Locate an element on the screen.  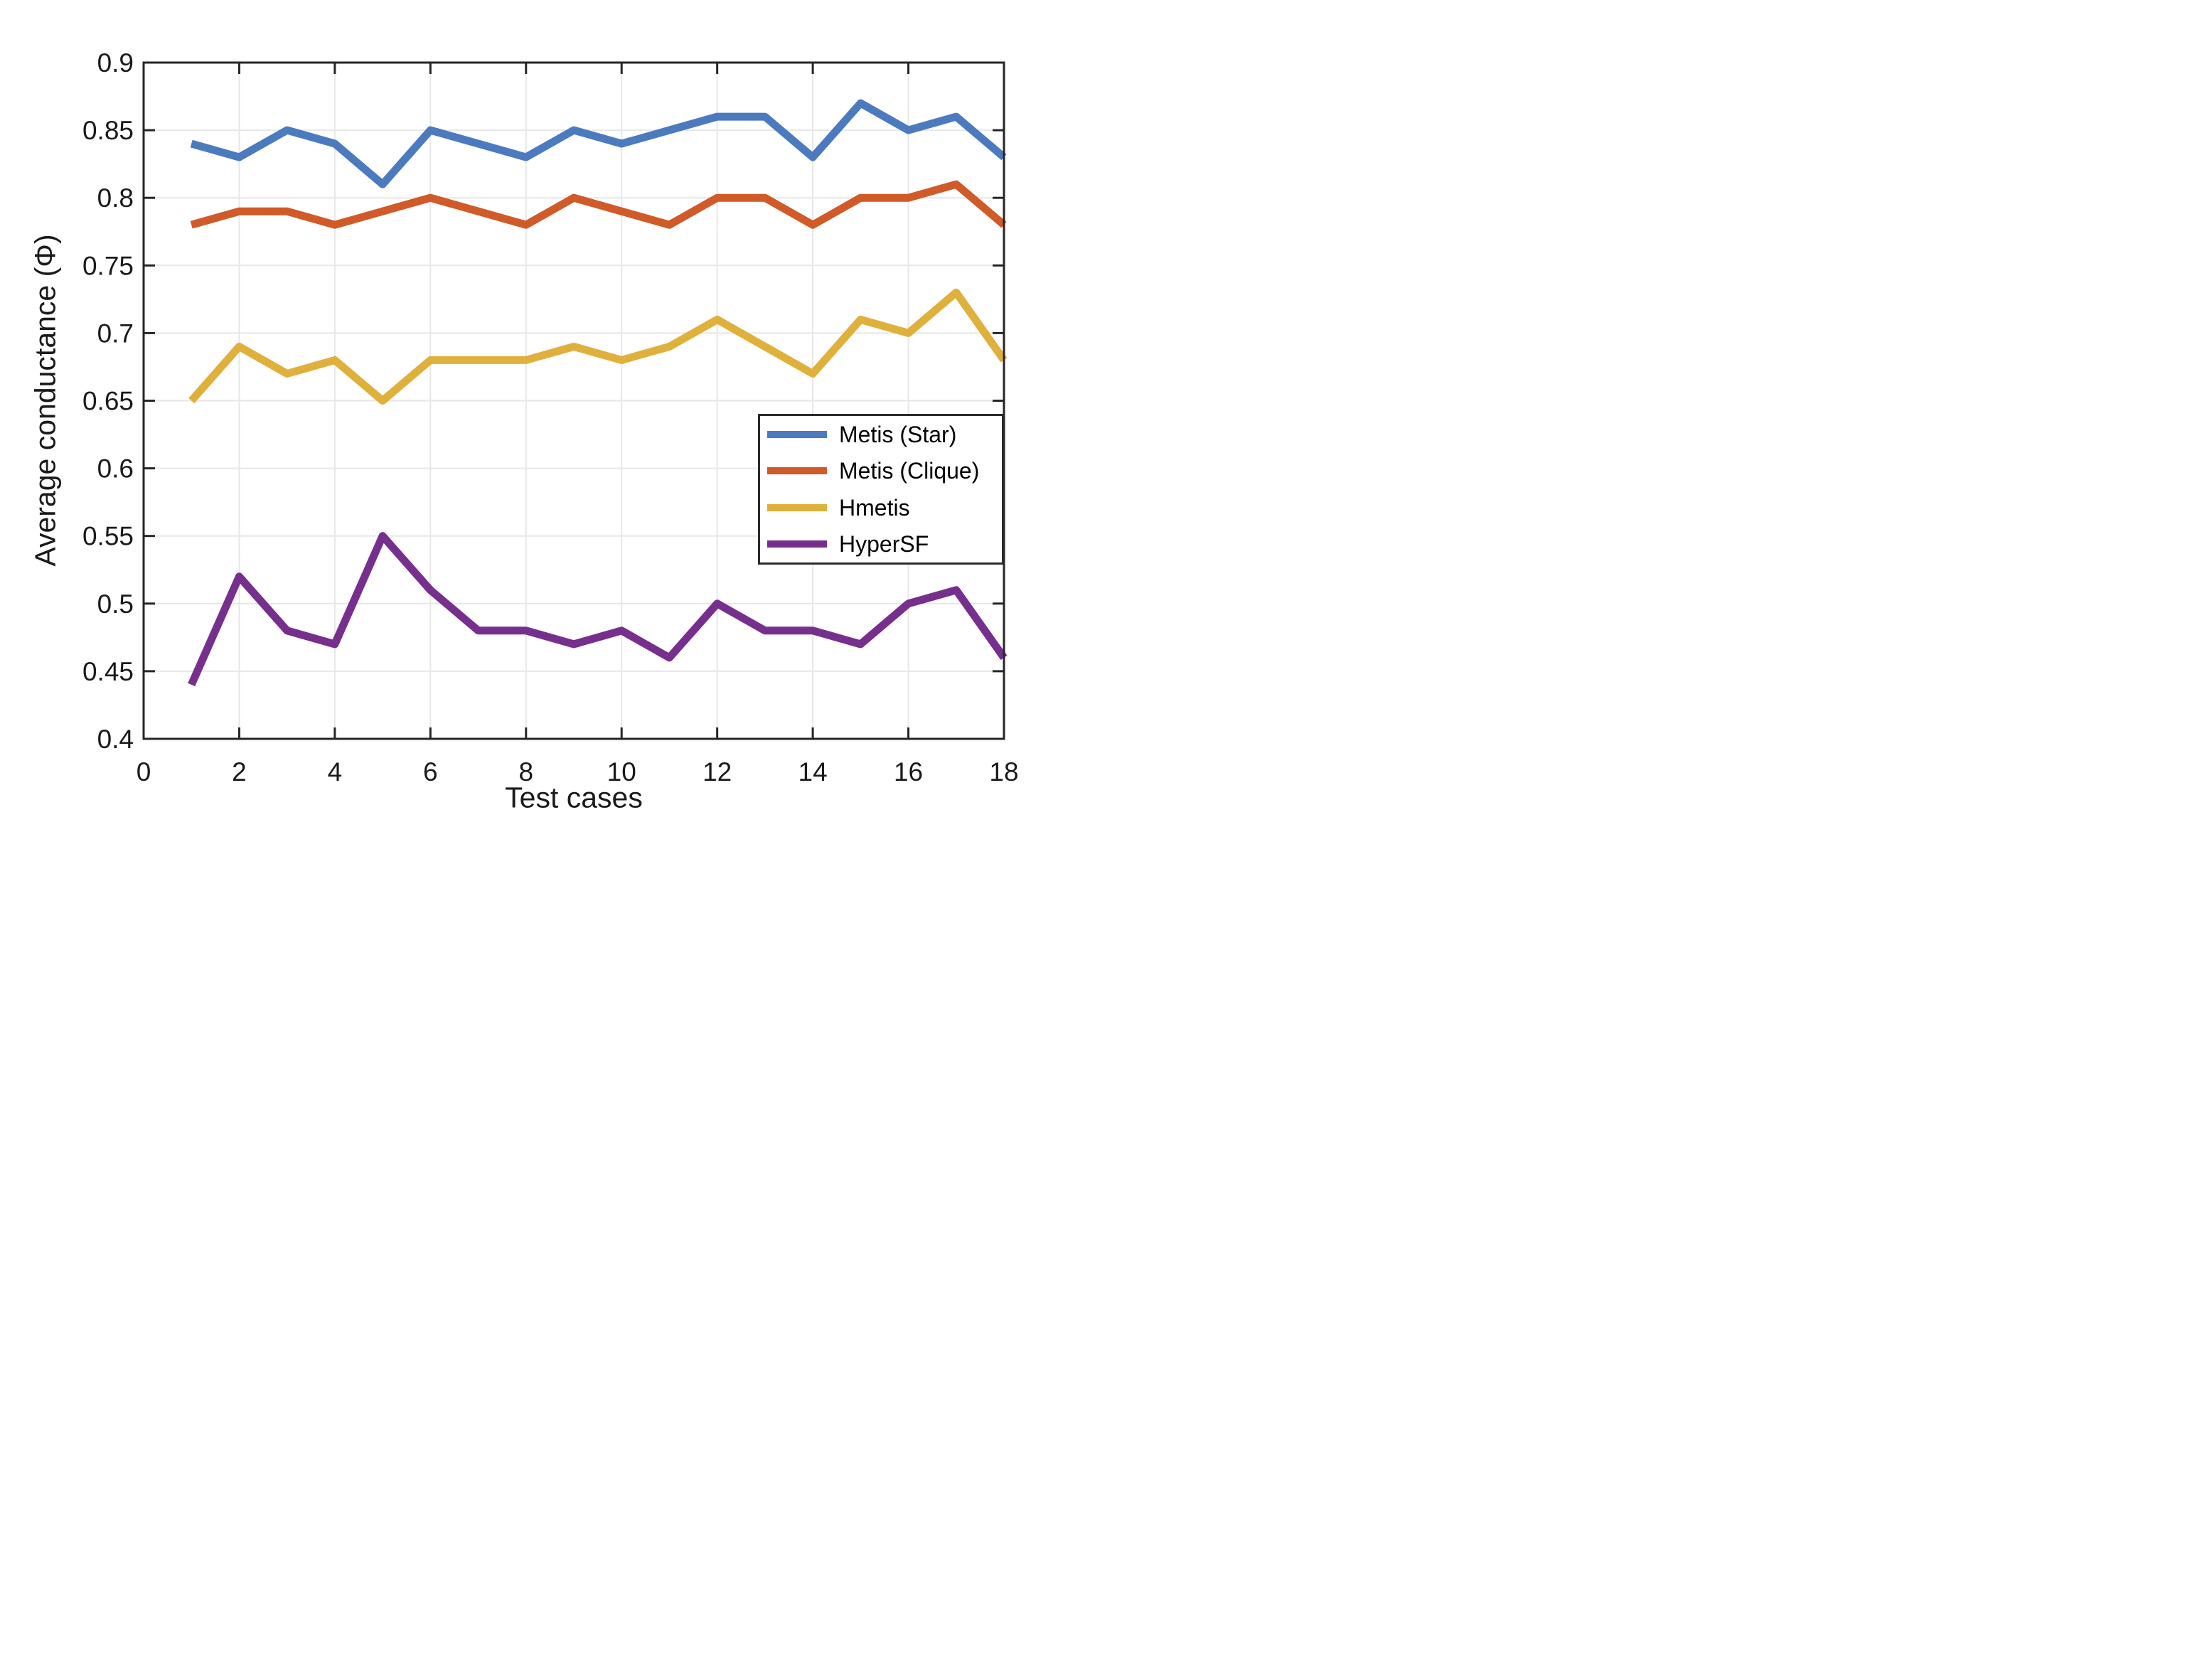
y-tick-label: 0.9 is located at coordinates (115, 63).